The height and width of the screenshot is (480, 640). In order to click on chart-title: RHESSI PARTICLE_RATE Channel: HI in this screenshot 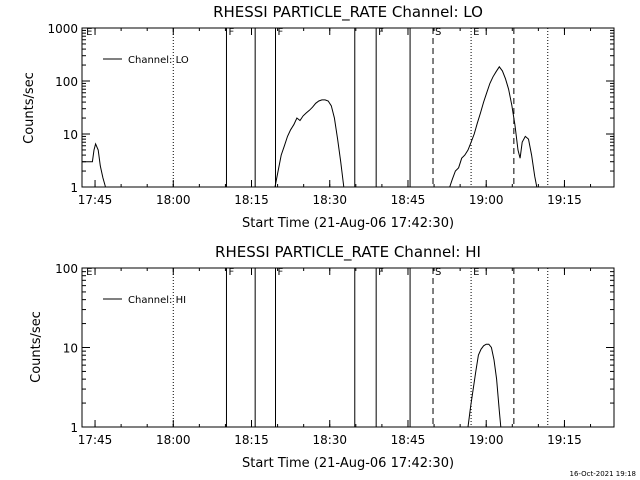, I will do `click(348, 252)`.